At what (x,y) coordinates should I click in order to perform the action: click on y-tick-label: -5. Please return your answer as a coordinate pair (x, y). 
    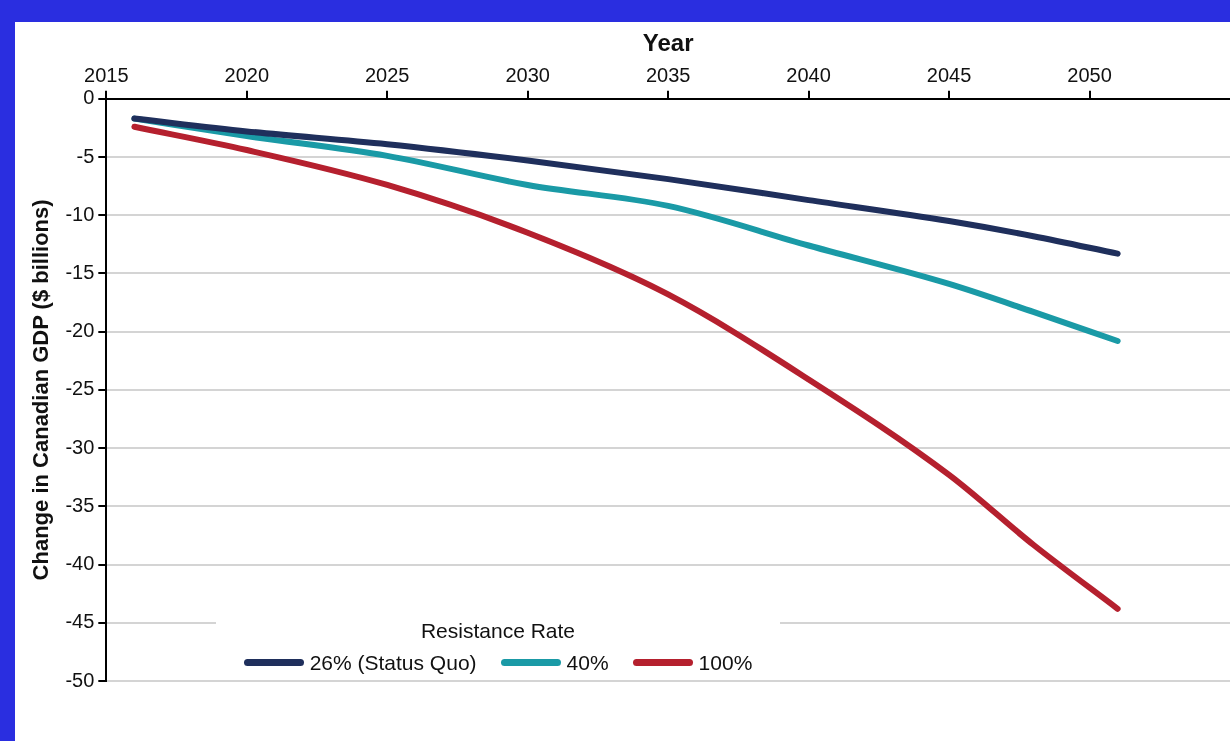
    Looking at the image, I should click on (85, 155).